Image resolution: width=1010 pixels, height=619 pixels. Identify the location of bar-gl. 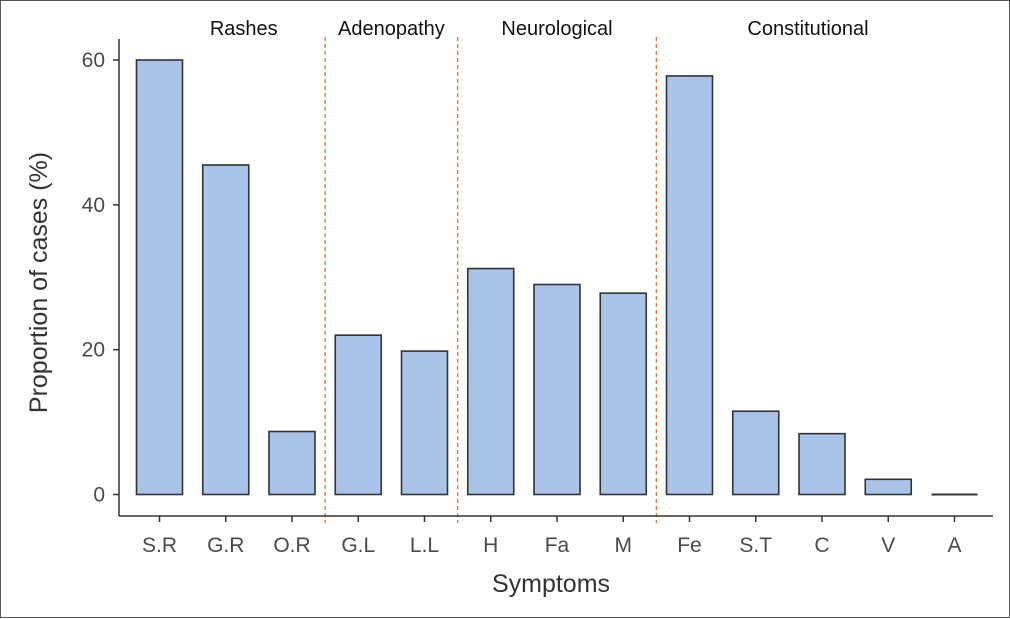
(358, 415).